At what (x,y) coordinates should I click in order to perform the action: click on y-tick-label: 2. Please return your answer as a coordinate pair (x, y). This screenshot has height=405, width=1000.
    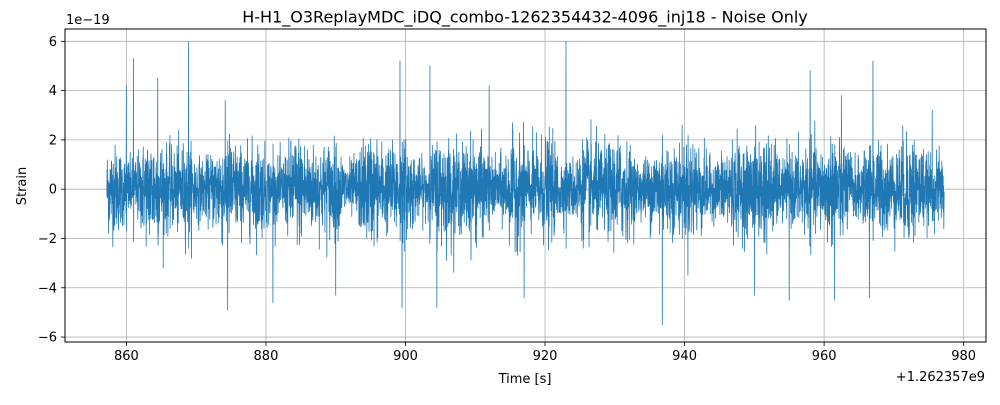
    Looking at the image, I should click on (53, 140).